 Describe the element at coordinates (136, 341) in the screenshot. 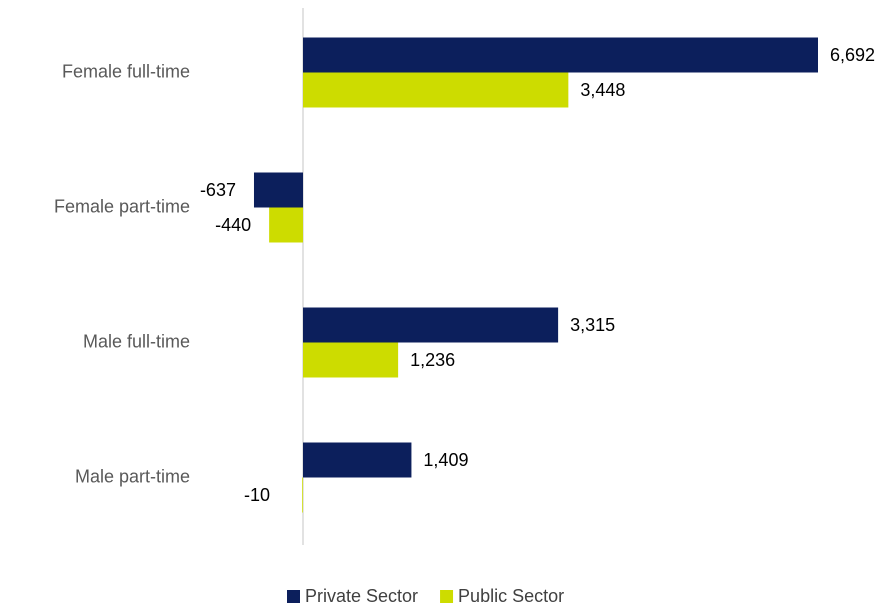

I see `y-tick-label: Male full-time` at that location.